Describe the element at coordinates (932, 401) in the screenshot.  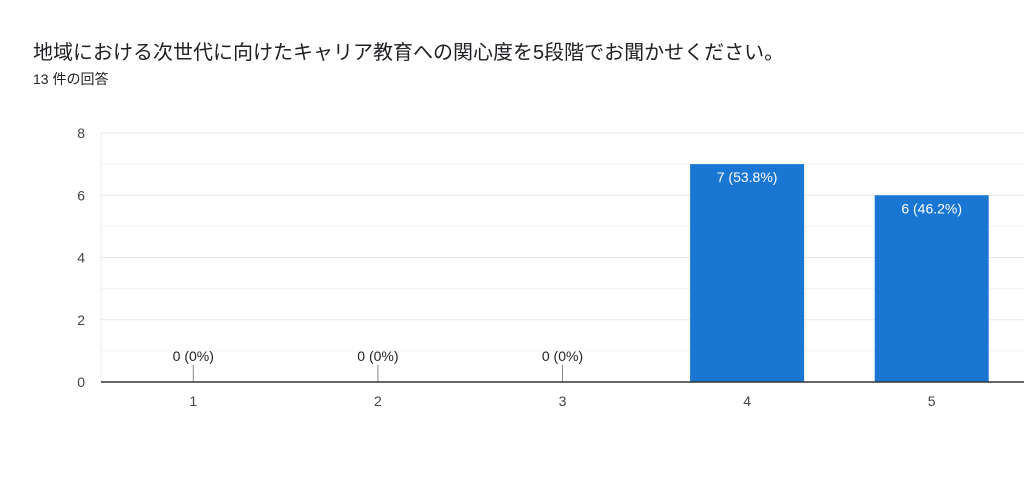
I see `x-tick-label: 5` at that location.